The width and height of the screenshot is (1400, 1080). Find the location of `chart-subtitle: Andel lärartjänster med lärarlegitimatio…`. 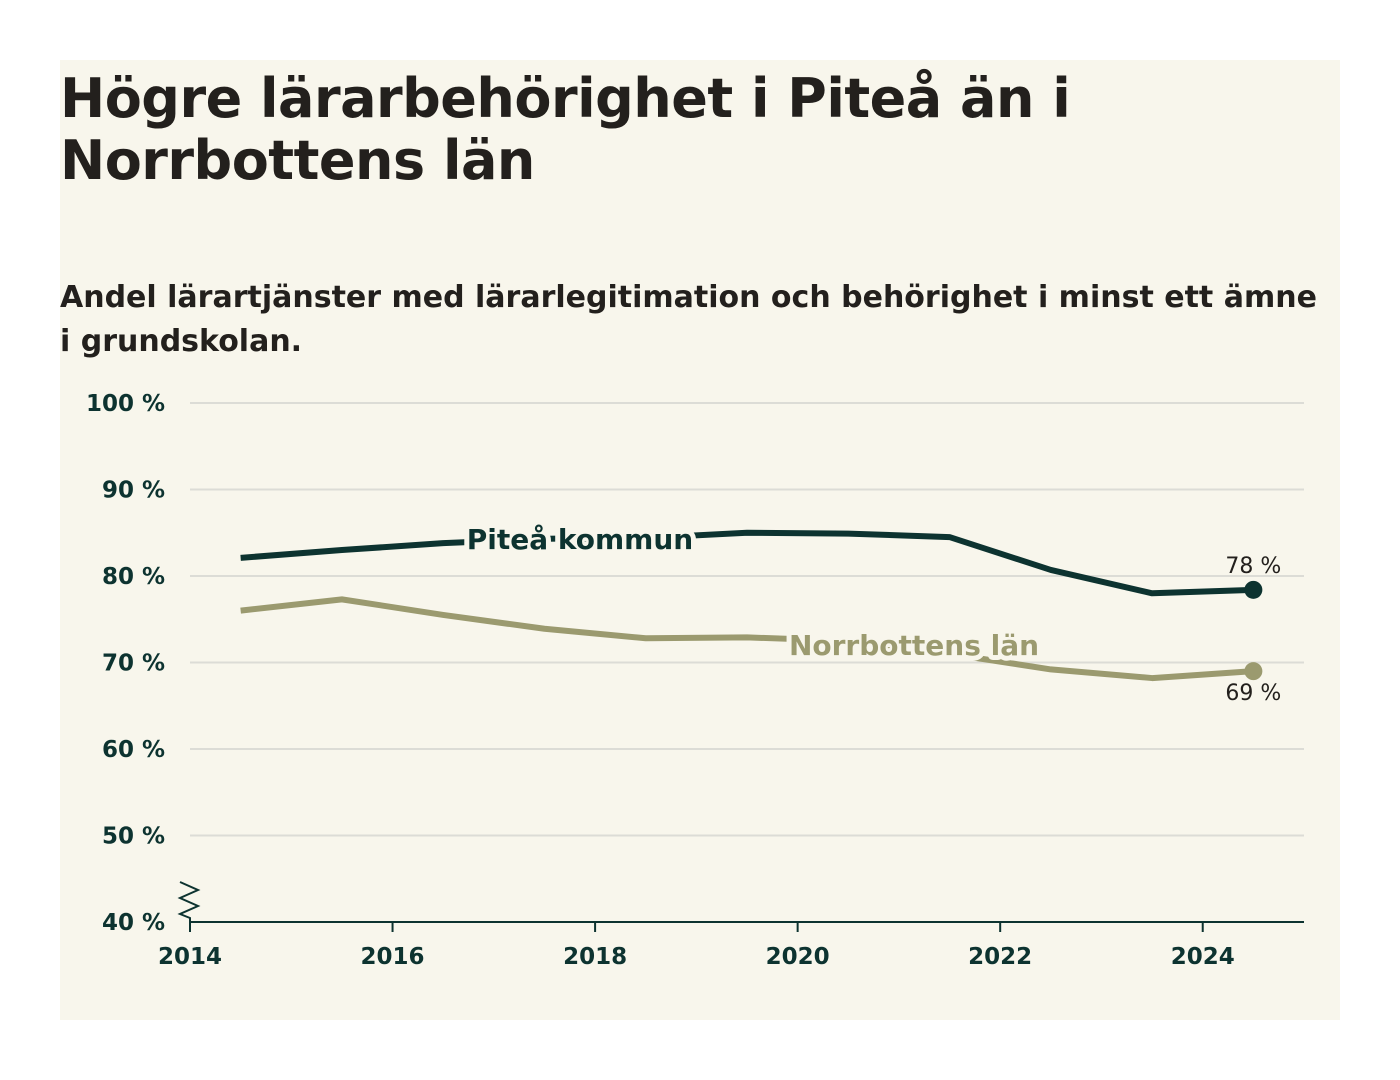

chart-subtitle: Andel lärartjänster med lärarlegitimatio… is located at coordinates (688, 319).